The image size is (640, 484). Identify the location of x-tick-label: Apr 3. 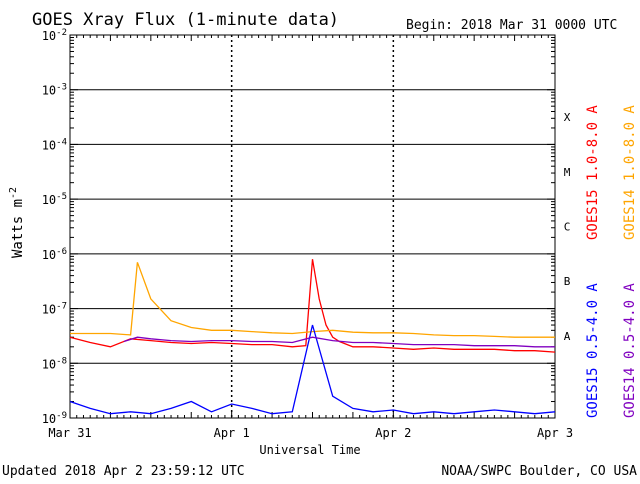
(555, 433).